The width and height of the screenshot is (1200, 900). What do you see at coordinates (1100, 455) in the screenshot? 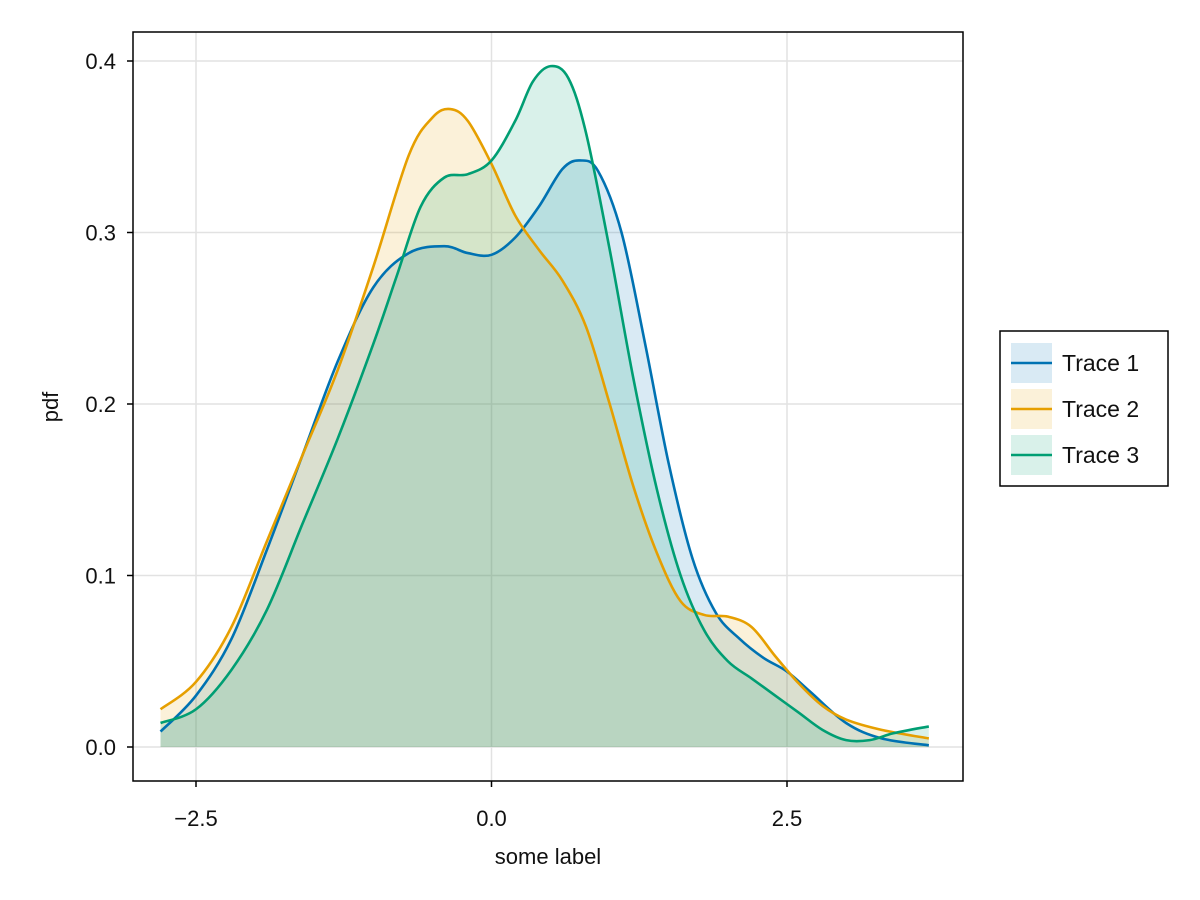
I see `legend-label-3: Trace 3` at bounding box center [1100, 455].